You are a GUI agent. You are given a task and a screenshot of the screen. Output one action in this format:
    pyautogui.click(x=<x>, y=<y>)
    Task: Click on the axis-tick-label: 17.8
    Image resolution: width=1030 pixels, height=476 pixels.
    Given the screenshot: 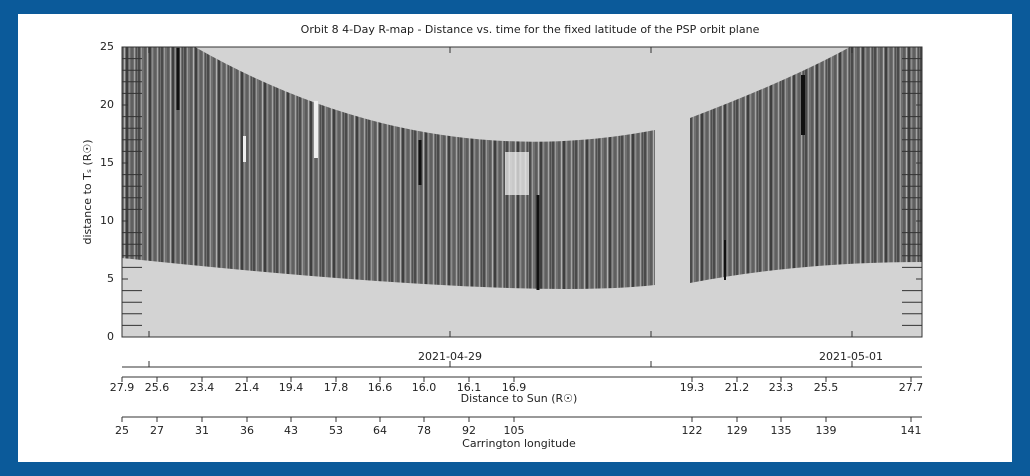 What is the action you would take?
    pyautogui.click(x=336, y=387)
    